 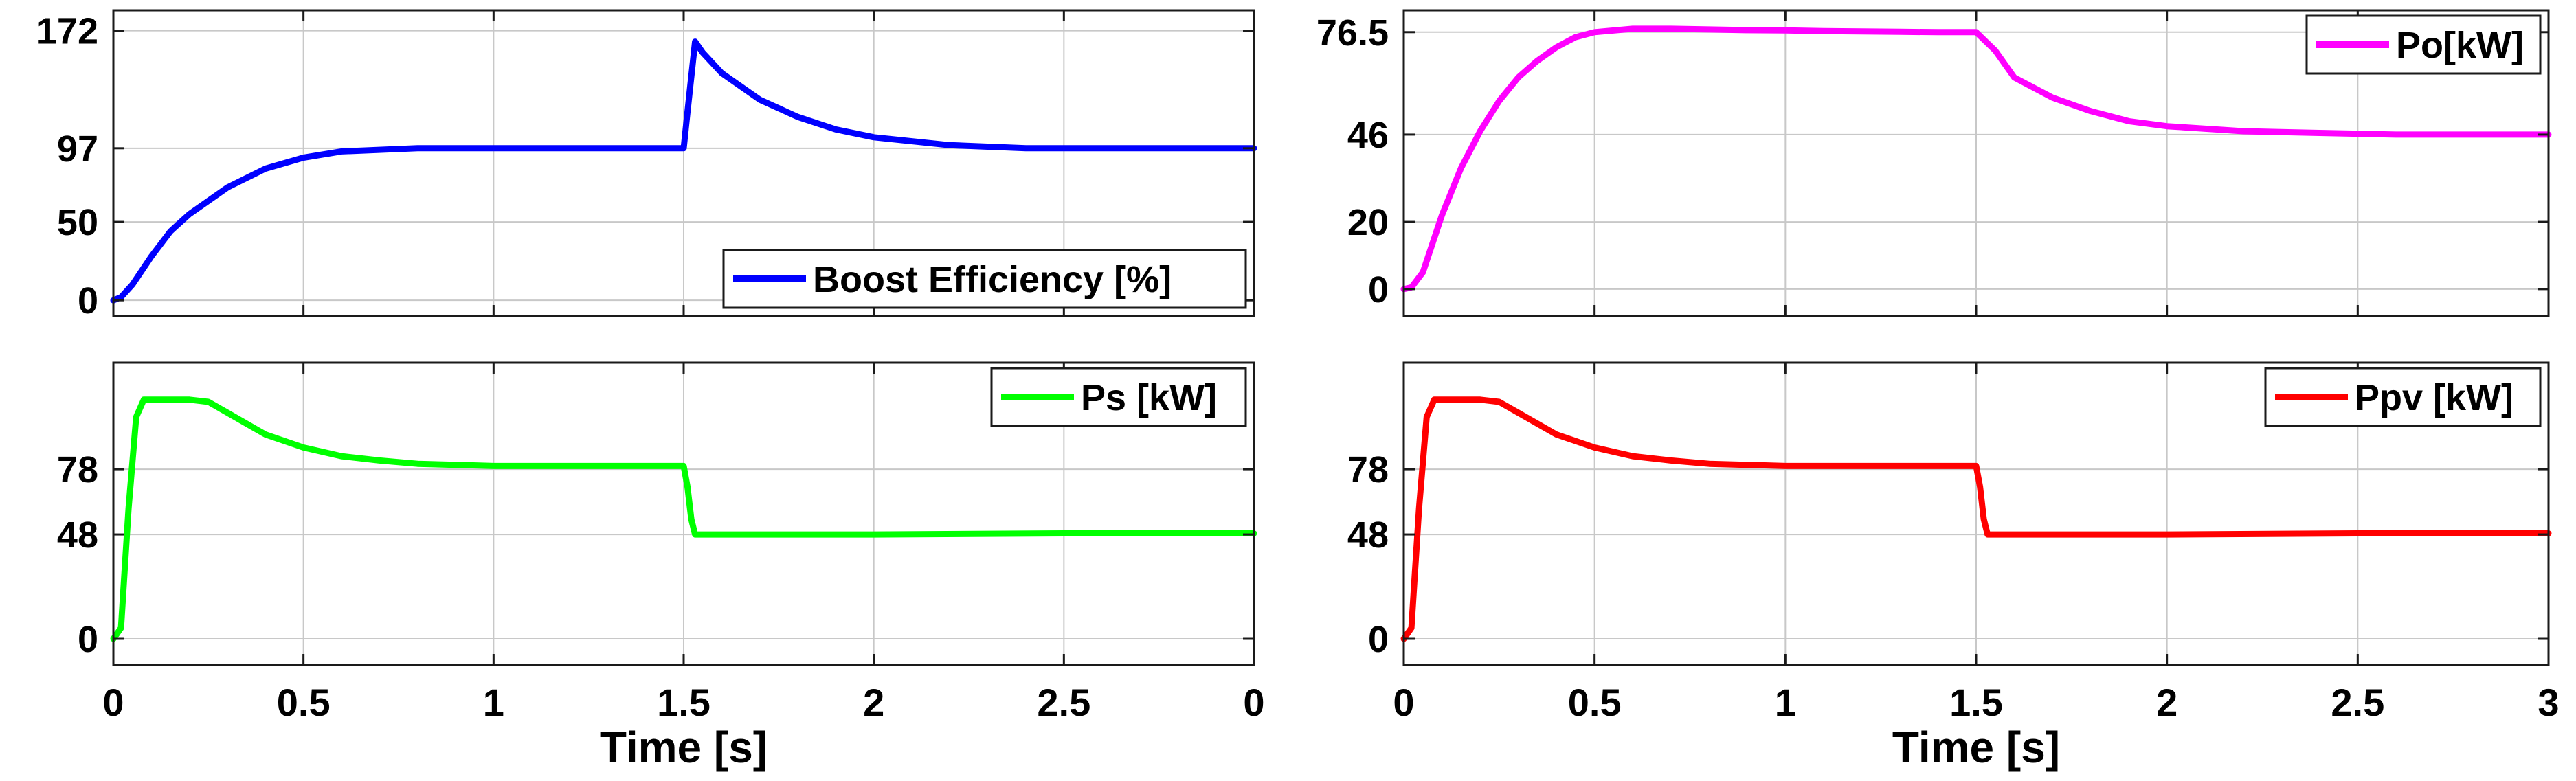 What do you see at coordinates (2460, 45) in the screenshot?
I see `legend-label: Po[kW]` at bounding box center [2460, 45].